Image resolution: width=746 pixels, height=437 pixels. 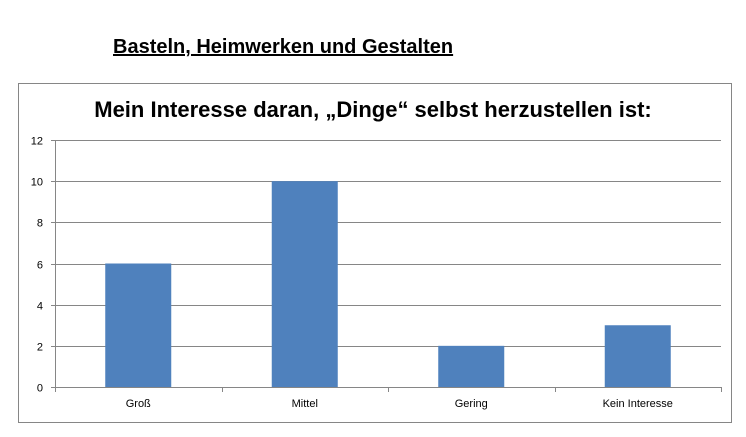 I want to click on x-tick-label: Kein Interesse, so click(x=638, y=404).